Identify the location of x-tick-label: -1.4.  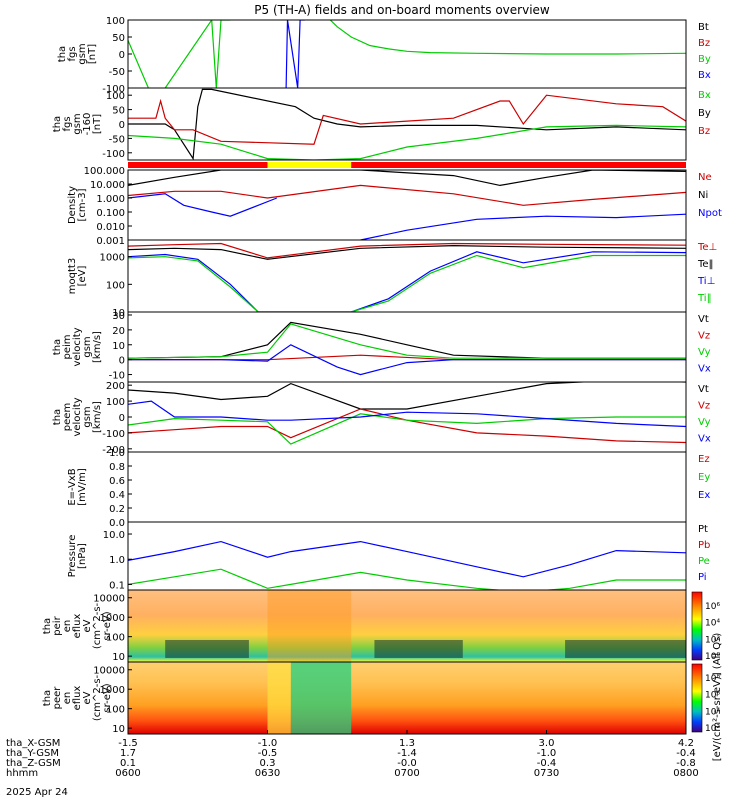
(407, 753).